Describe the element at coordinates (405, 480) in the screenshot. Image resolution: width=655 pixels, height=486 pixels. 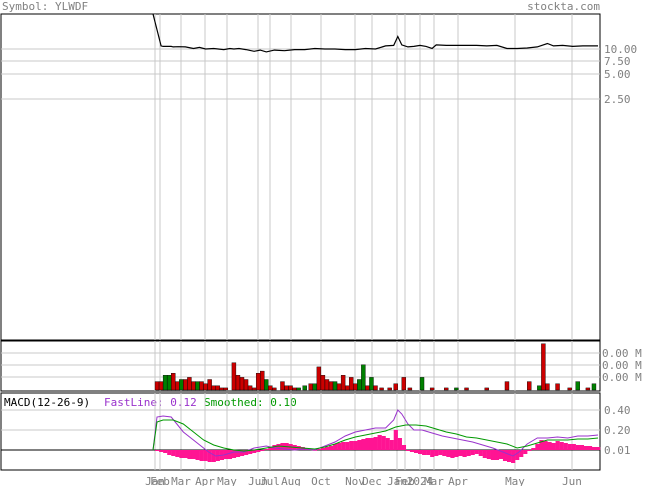
I see `x-tick-label: Feb` at that location.